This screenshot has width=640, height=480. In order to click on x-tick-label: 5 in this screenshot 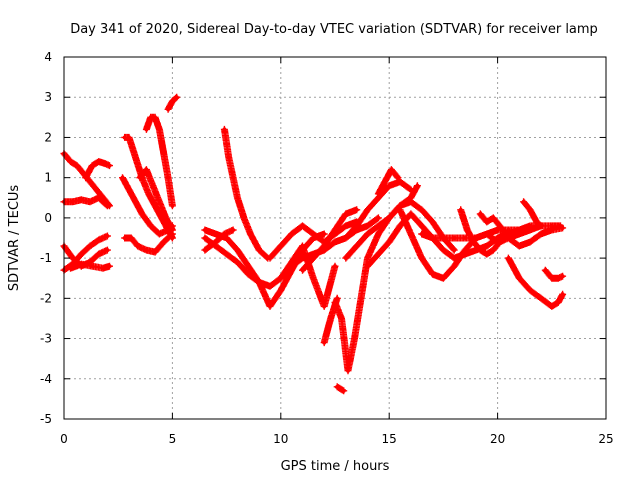, I will do `click(173, 439)`.